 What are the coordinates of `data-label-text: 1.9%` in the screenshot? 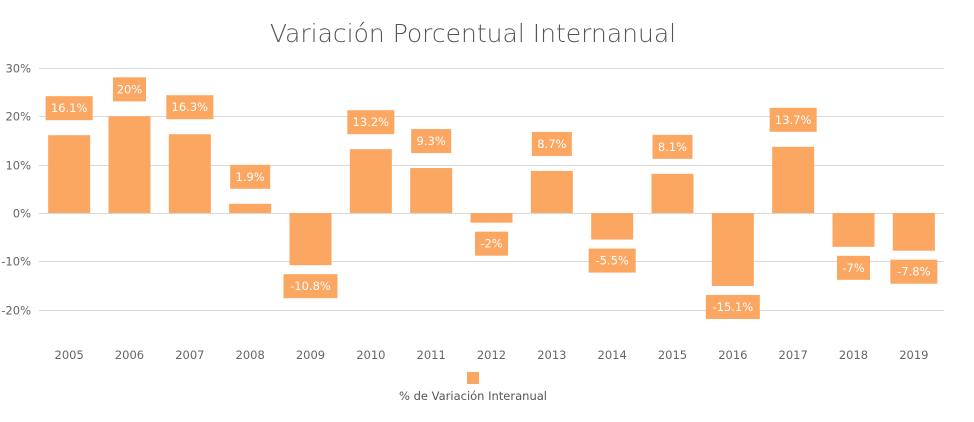 It's located at (250, 177).